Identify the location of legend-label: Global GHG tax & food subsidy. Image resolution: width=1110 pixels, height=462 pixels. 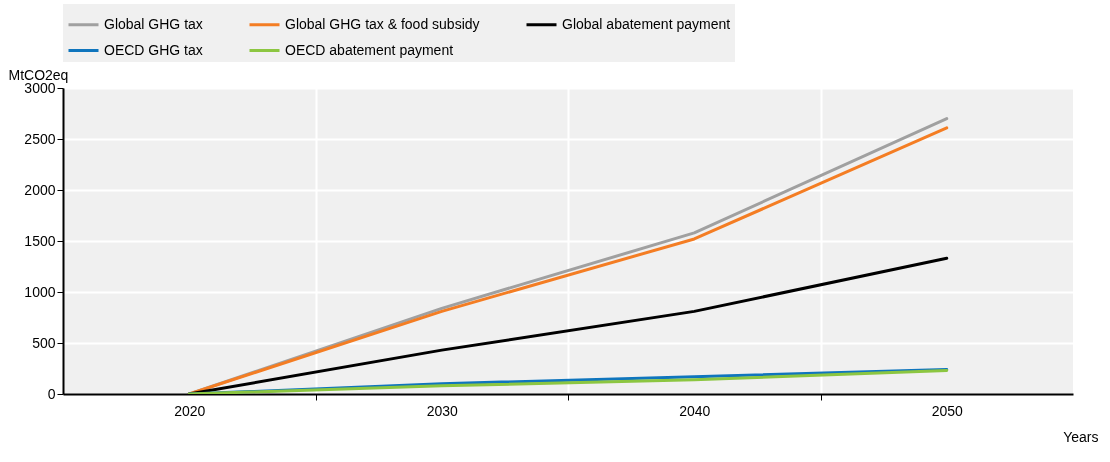
(382, 23).